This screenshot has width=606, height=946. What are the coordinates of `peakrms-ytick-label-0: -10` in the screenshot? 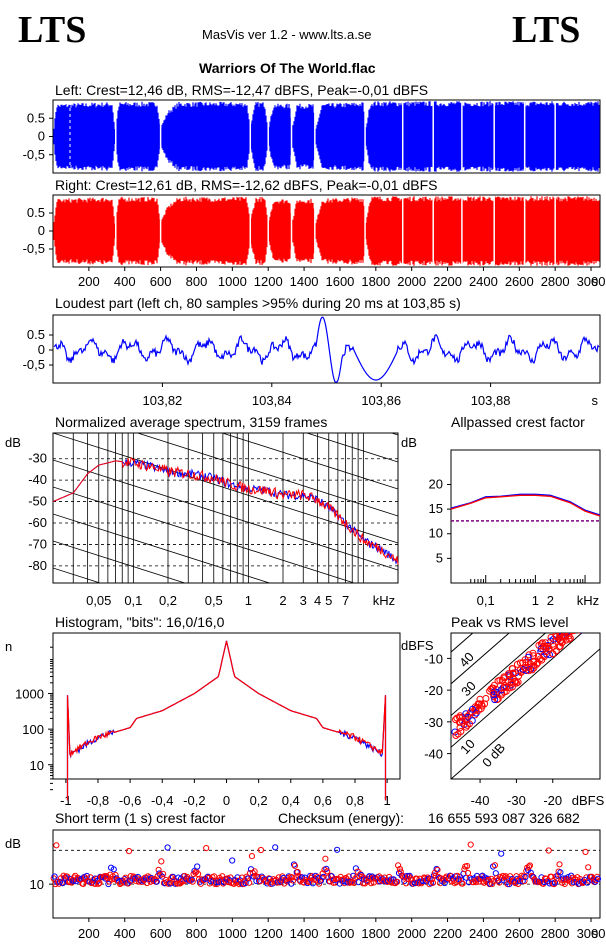 It's located at (433, 658).